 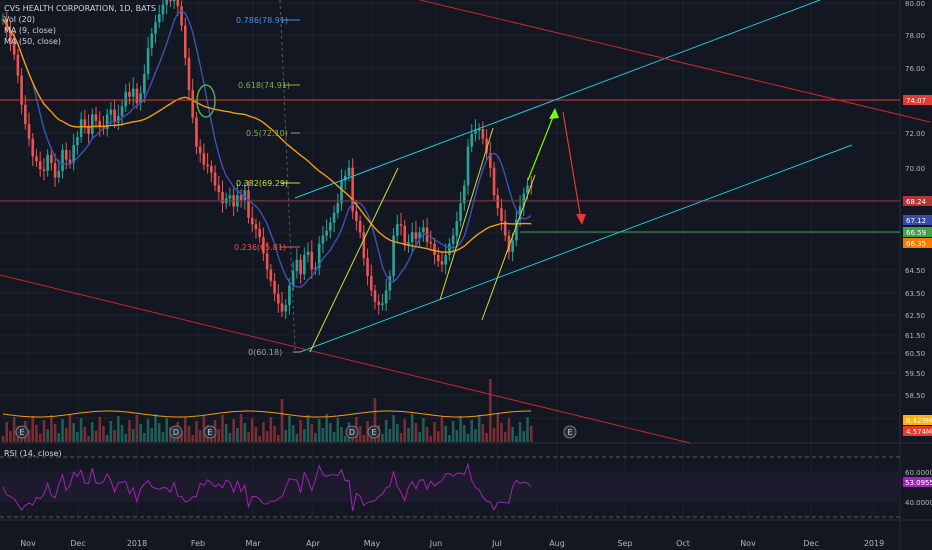 I want to click on symbol-title: CVS HEALTH CORPORATION, 1D, BATS, so click(x=80, y=8).